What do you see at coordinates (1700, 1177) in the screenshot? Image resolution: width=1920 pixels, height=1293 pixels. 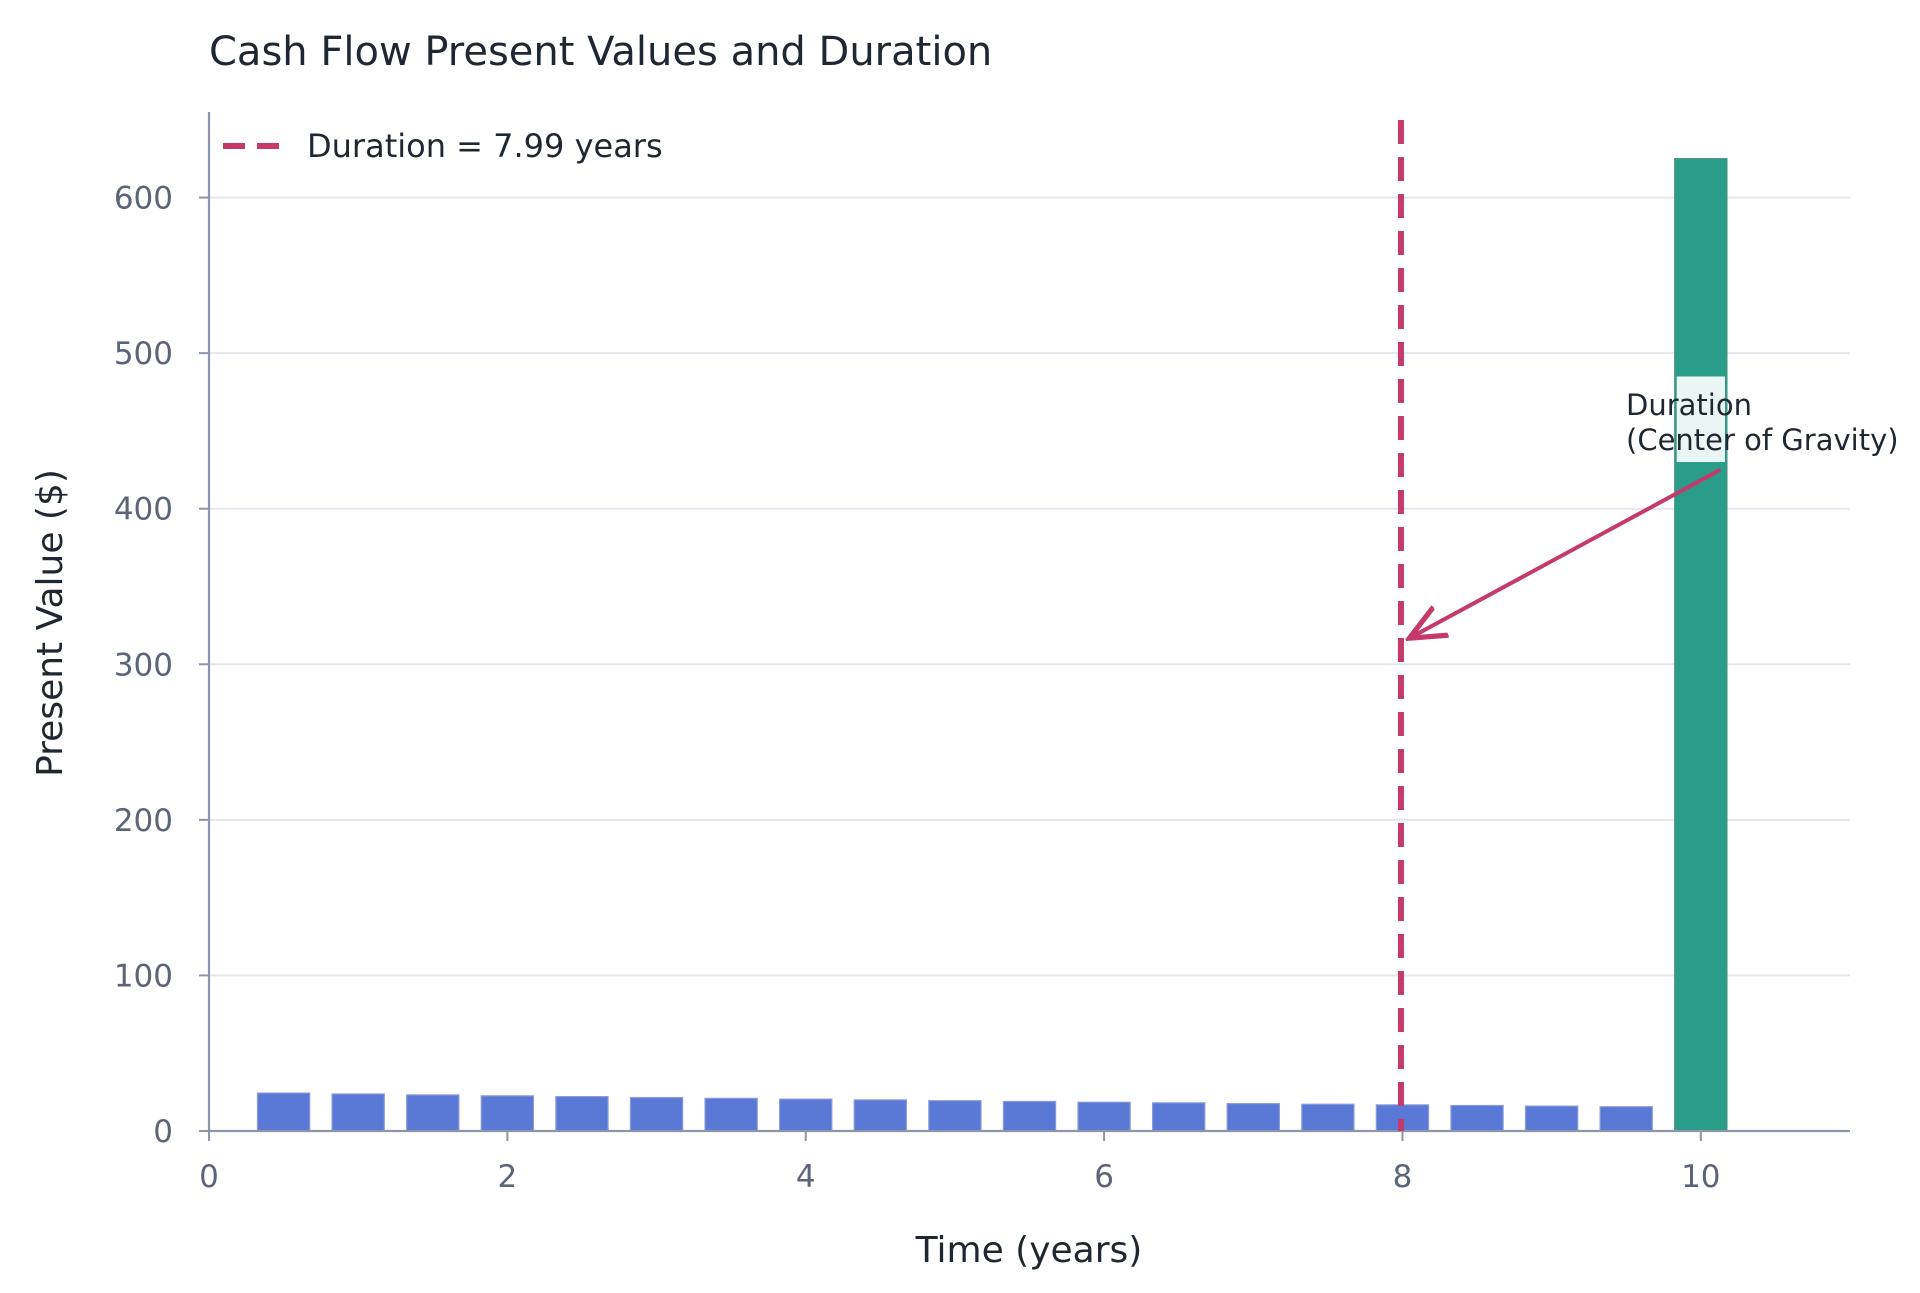 I see `x-tick-label-5: 10` at bounding box center [1700, 1177].